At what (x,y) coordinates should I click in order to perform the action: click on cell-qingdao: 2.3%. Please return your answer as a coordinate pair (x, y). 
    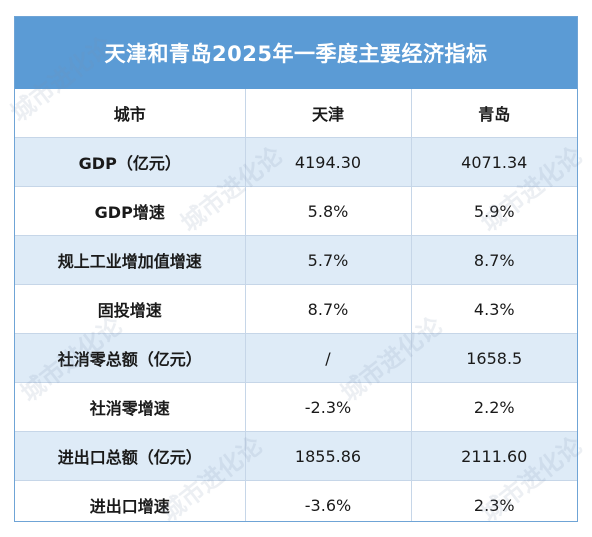
    Looking at the image, I should click on (494, 505).